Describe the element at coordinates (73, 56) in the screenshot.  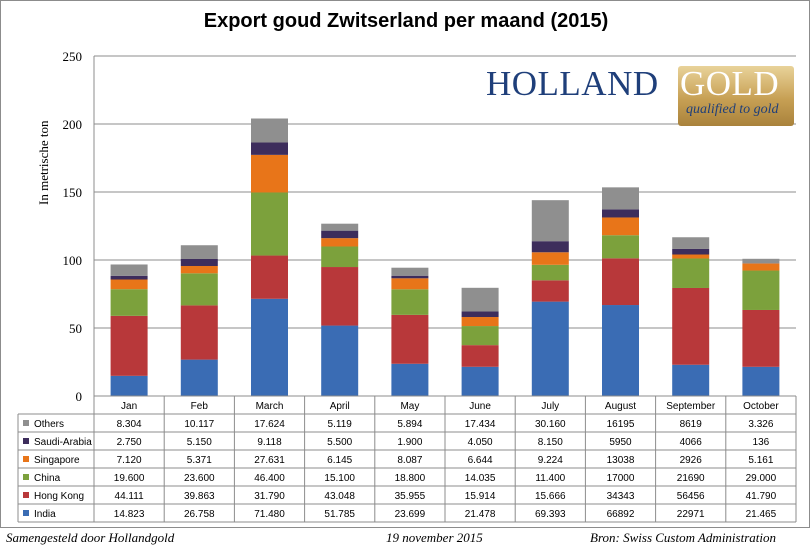
I see `y-tick-label-250: 250` at that location.